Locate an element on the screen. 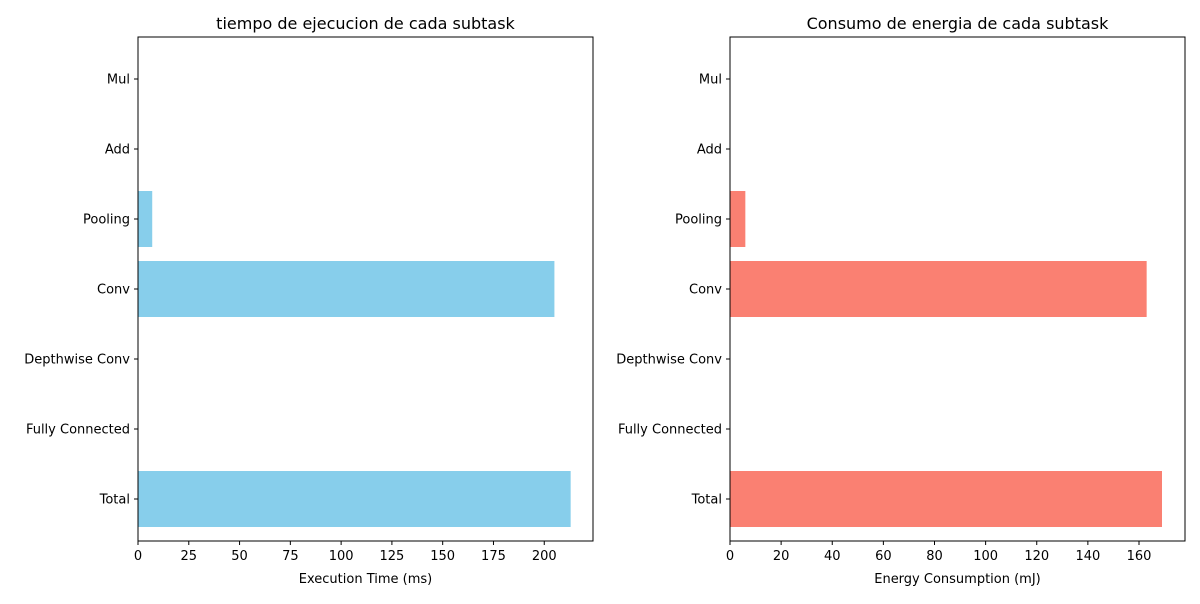 This screenshot has width=1200, height=604. chart-title: Consumo de energia de cada subtask is located at coordinates (958, 23).